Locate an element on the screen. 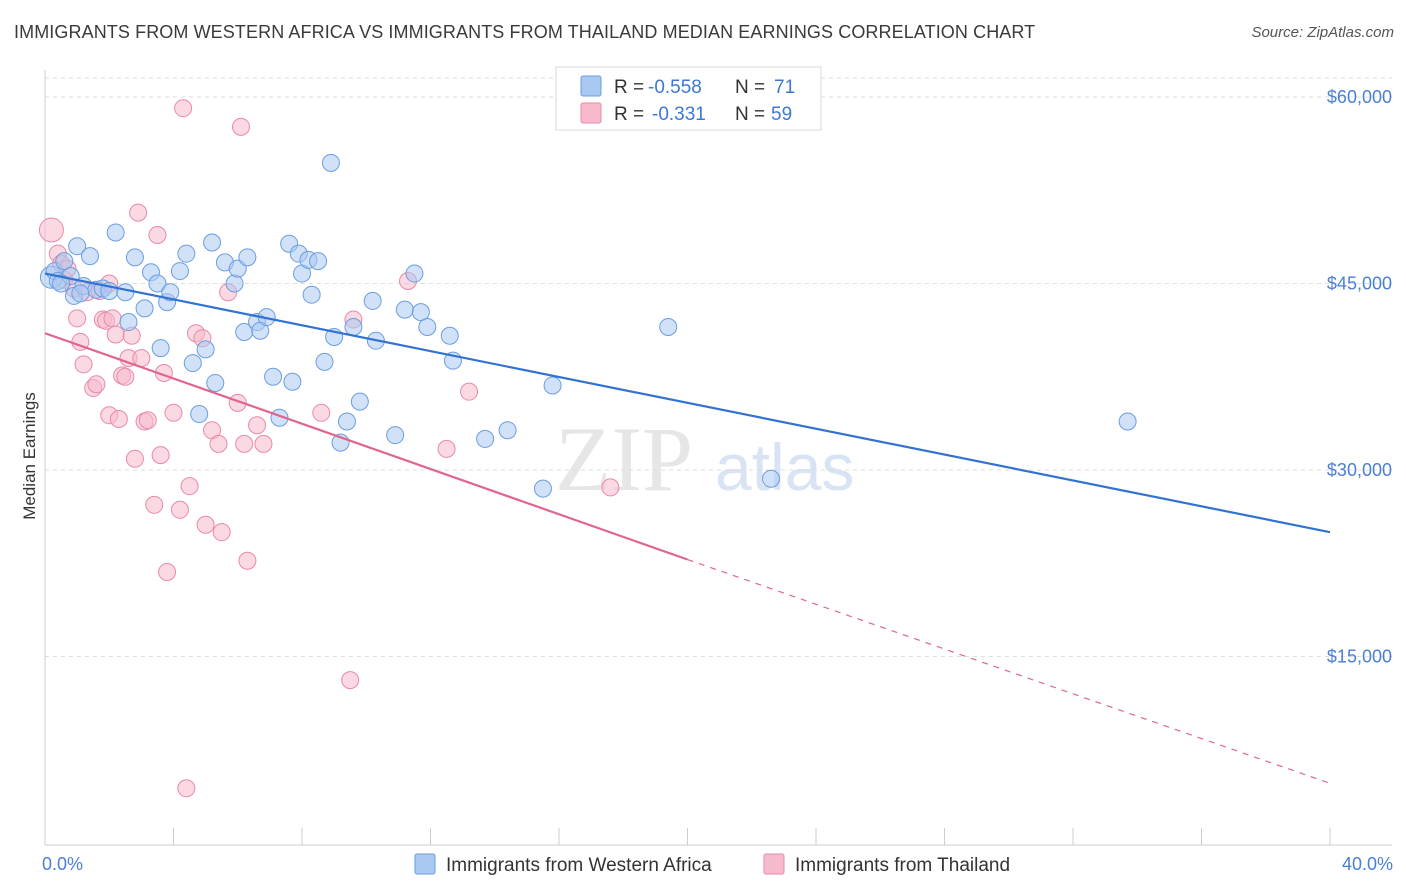 Image resolution: width=1406 pixels, height=892 pixels. watermark-zip: ZIP is located at coordinates (624, 459).